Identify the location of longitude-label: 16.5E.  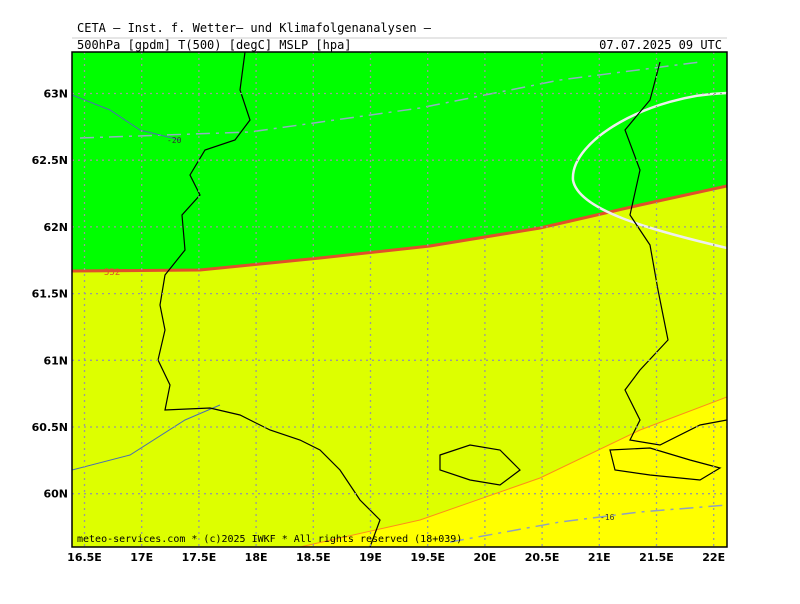
(84, 557).